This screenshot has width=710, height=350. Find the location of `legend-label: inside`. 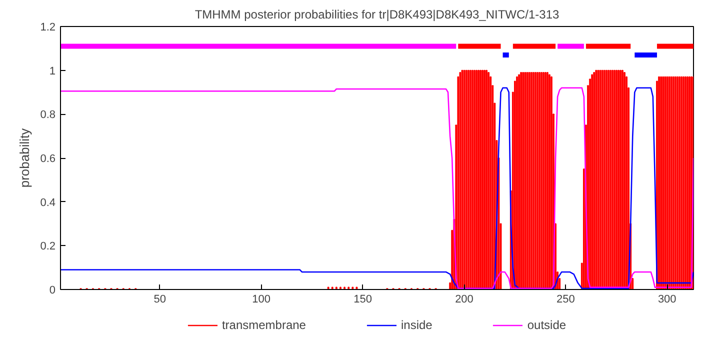

legend-label: inside is located at coordinates (416, 325).